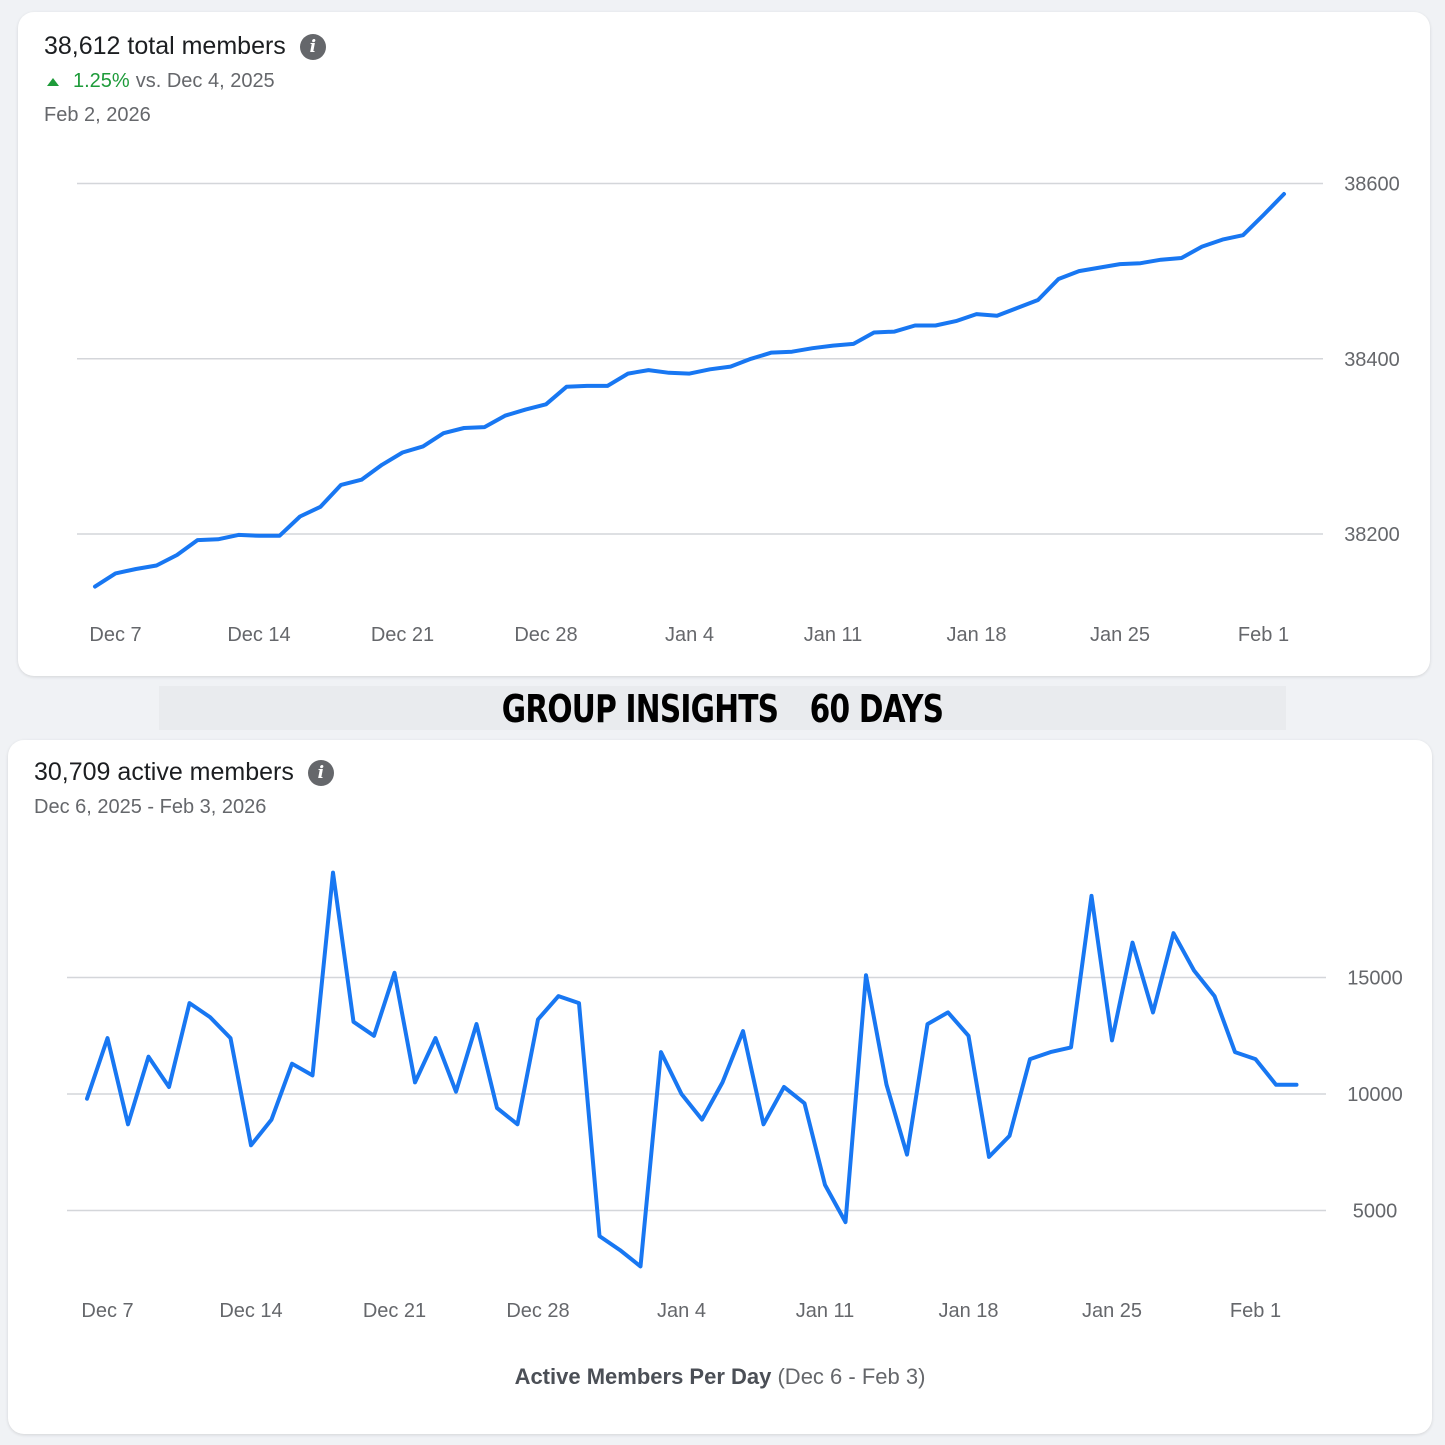 This screenshot has height=1445, width=1445. I want to click on total-members-date: Feb 2, 2026, so click(97, 115).